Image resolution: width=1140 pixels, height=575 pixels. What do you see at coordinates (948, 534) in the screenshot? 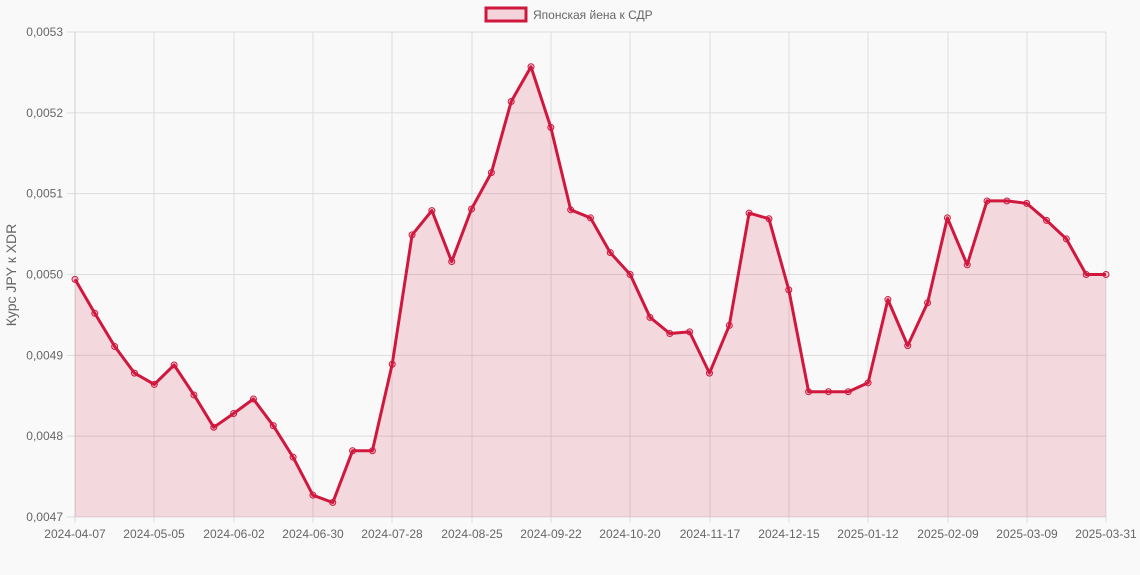
I see `x-tick-label: 2025-02-09` at bounding box center [948, 534].